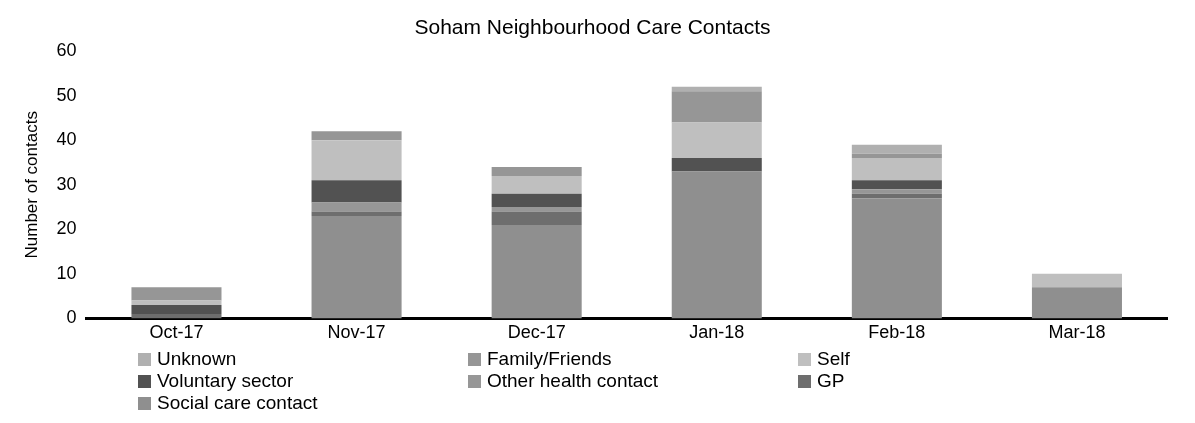 The image size is (1195, 423). What do you see at coordinates (592, 27) in the screenshot?
I see `chart-title: Soham Neighbourhood Care Contacts` at bounding box center [592, 27].